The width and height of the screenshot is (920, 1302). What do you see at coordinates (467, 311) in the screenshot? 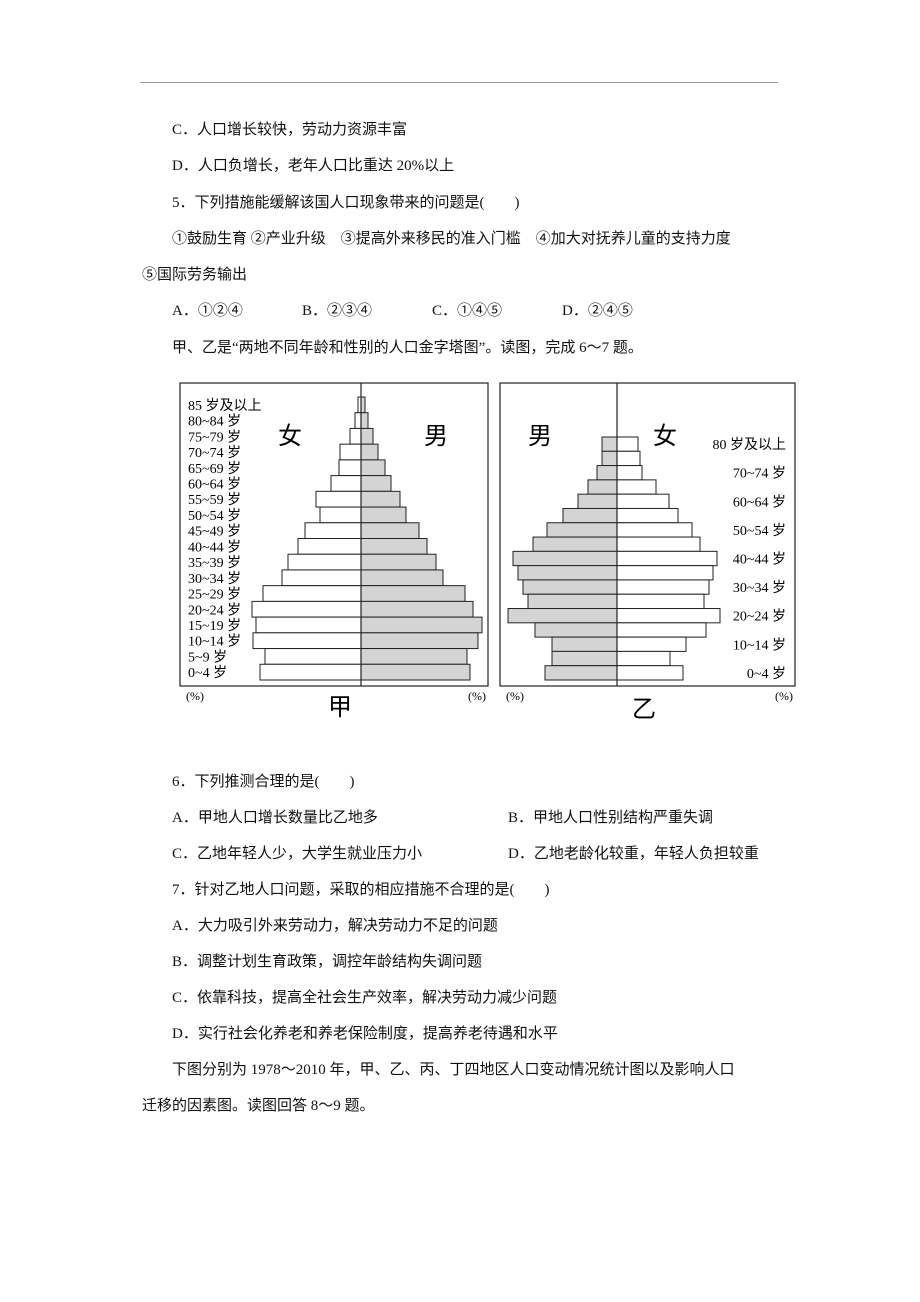
I see `option: C．①④⑤` at bounding box center [467, 311].